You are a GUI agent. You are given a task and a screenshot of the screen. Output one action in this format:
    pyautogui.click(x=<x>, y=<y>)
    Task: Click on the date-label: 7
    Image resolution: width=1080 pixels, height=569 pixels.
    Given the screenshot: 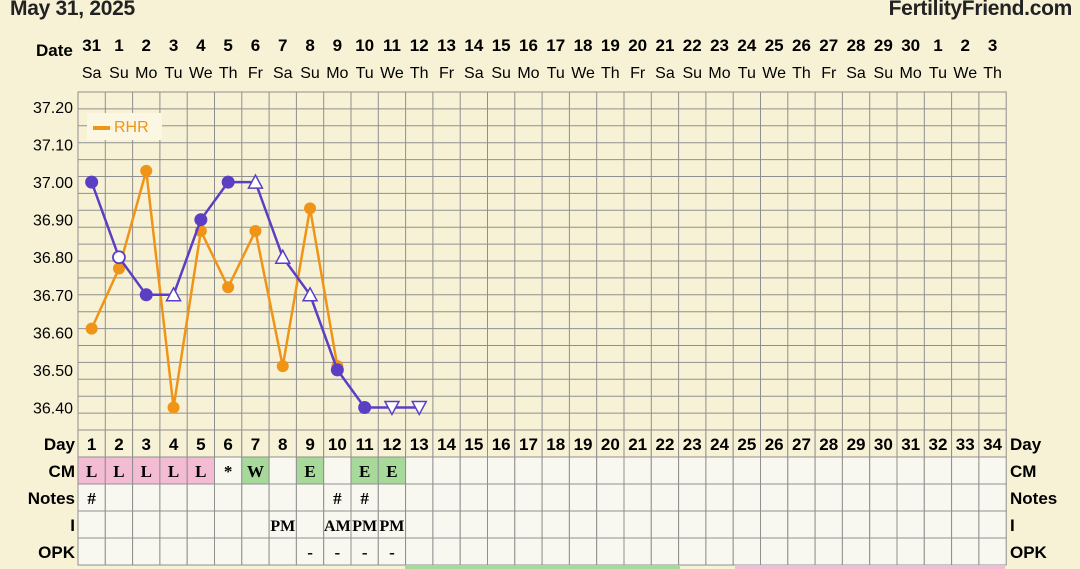 What is the action you would take?
    pyautogui.click(x=282, y=45)
    